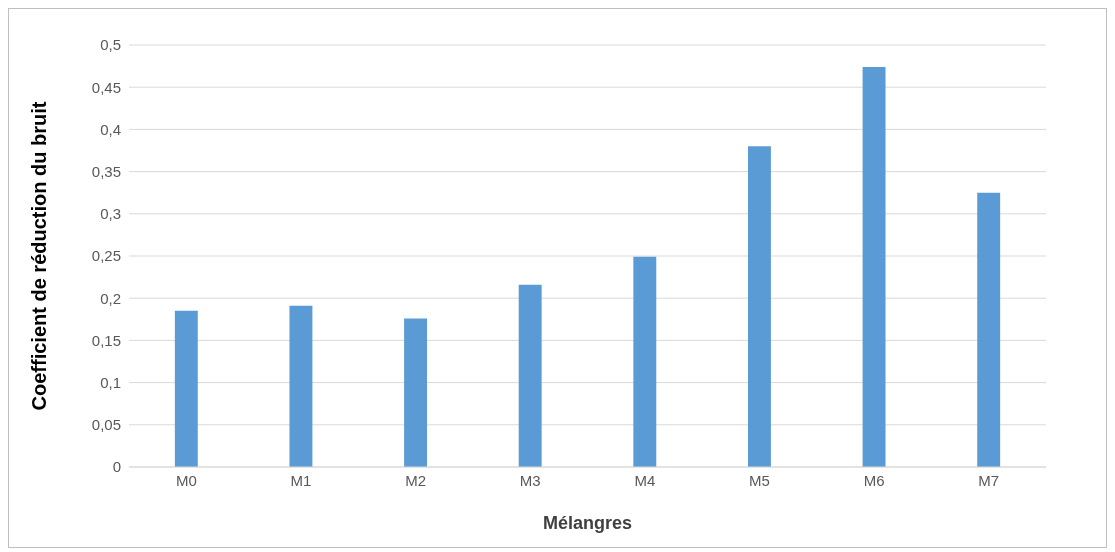 The image size is (1115, 552). What do you see at coordinates (530, 480) in the screenshot?
I see `x-tick-label: M3` at bounding box center [530, 480].